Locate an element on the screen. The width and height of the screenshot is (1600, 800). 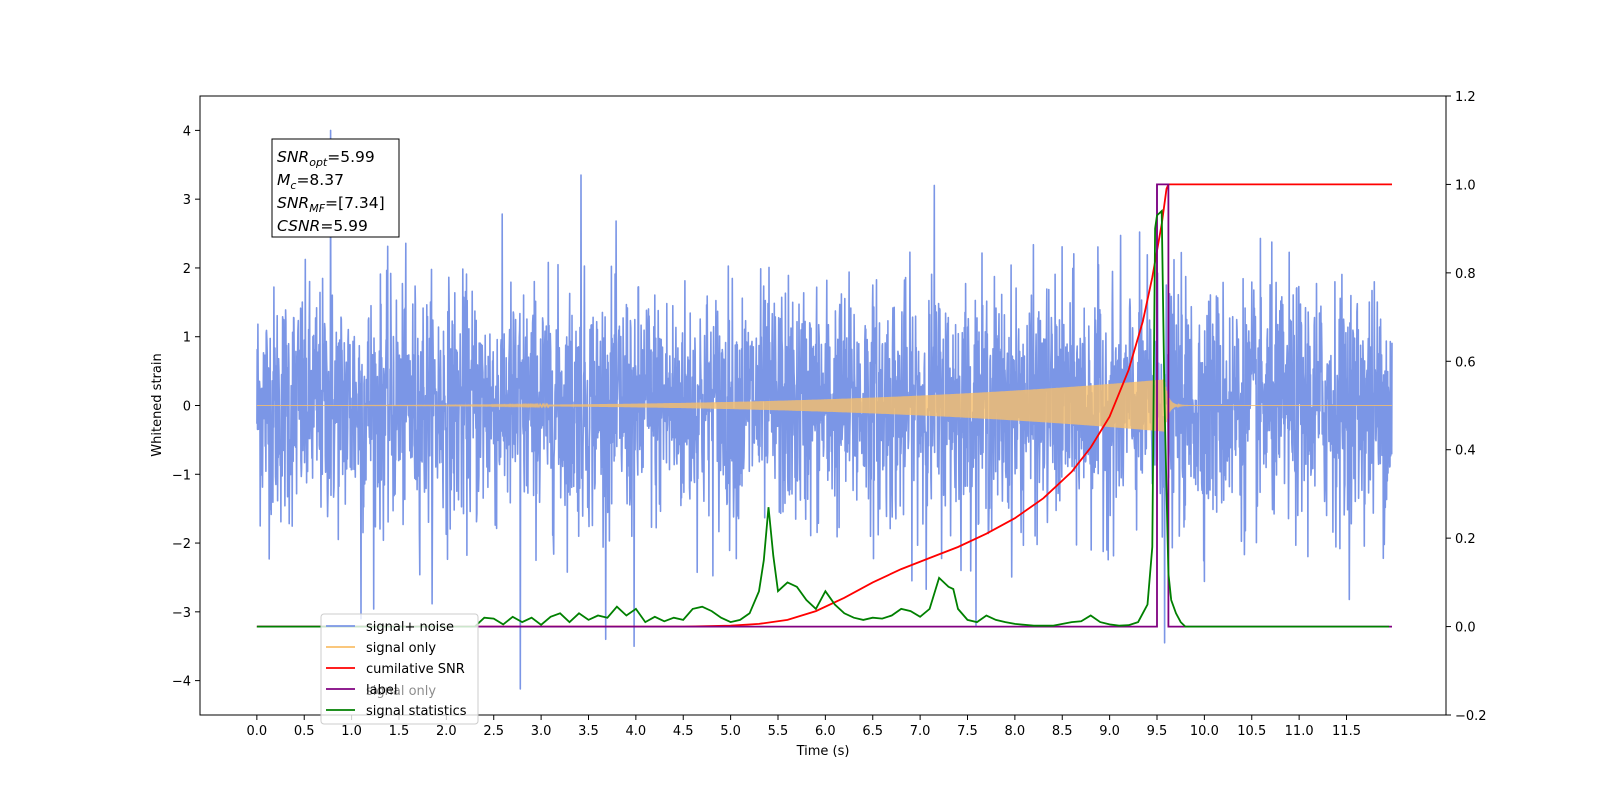
x-tick-label: 6.5 is located at coordinates (872, 731).